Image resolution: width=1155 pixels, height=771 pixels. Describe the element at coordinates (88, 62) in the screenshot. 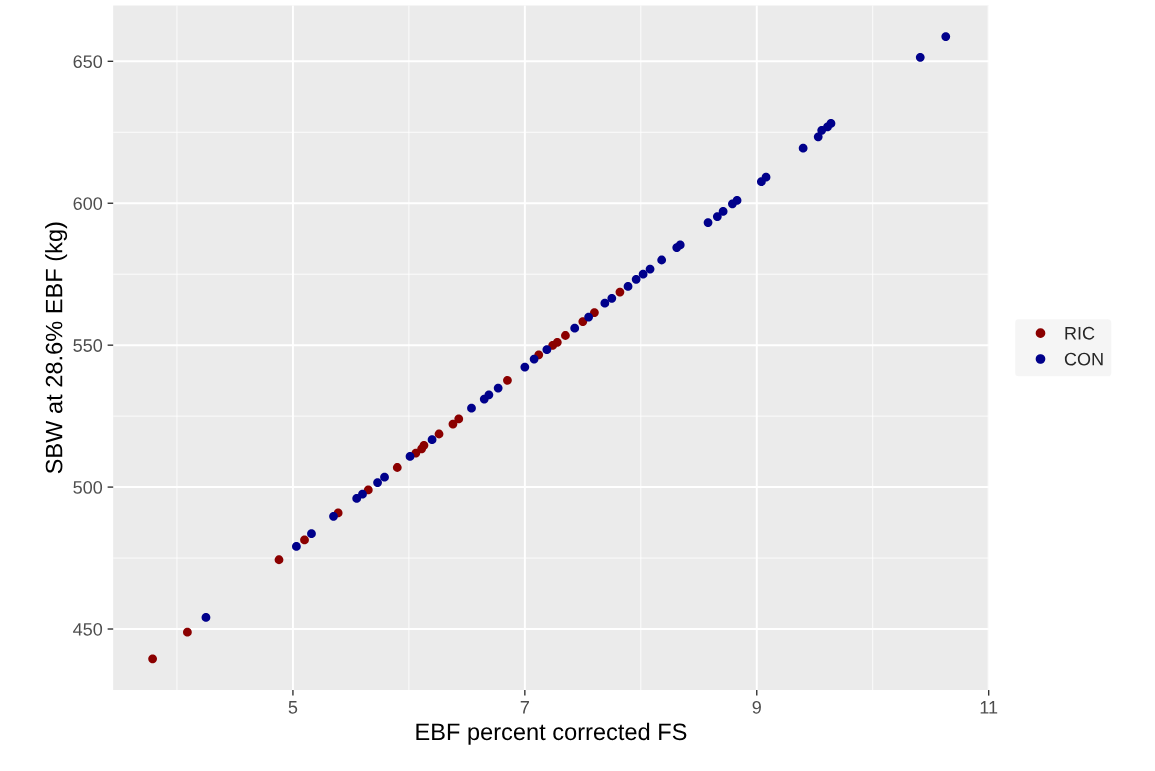

I see `y-tick-label: 650` at that location.